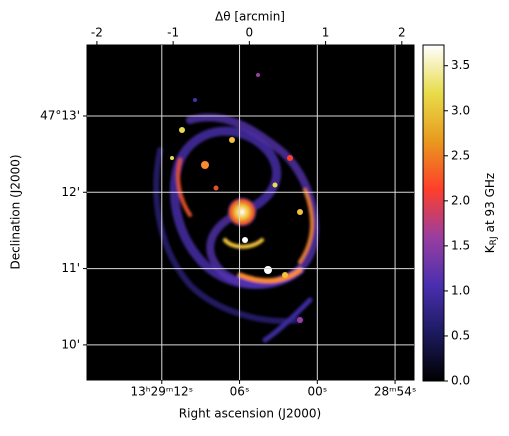 The width and height of the screenshot is (509, 436). What do you see at coordinates (326, 33) in the screenshot?
I see `top-tick-label: 1` at bounding box center [326, 33].